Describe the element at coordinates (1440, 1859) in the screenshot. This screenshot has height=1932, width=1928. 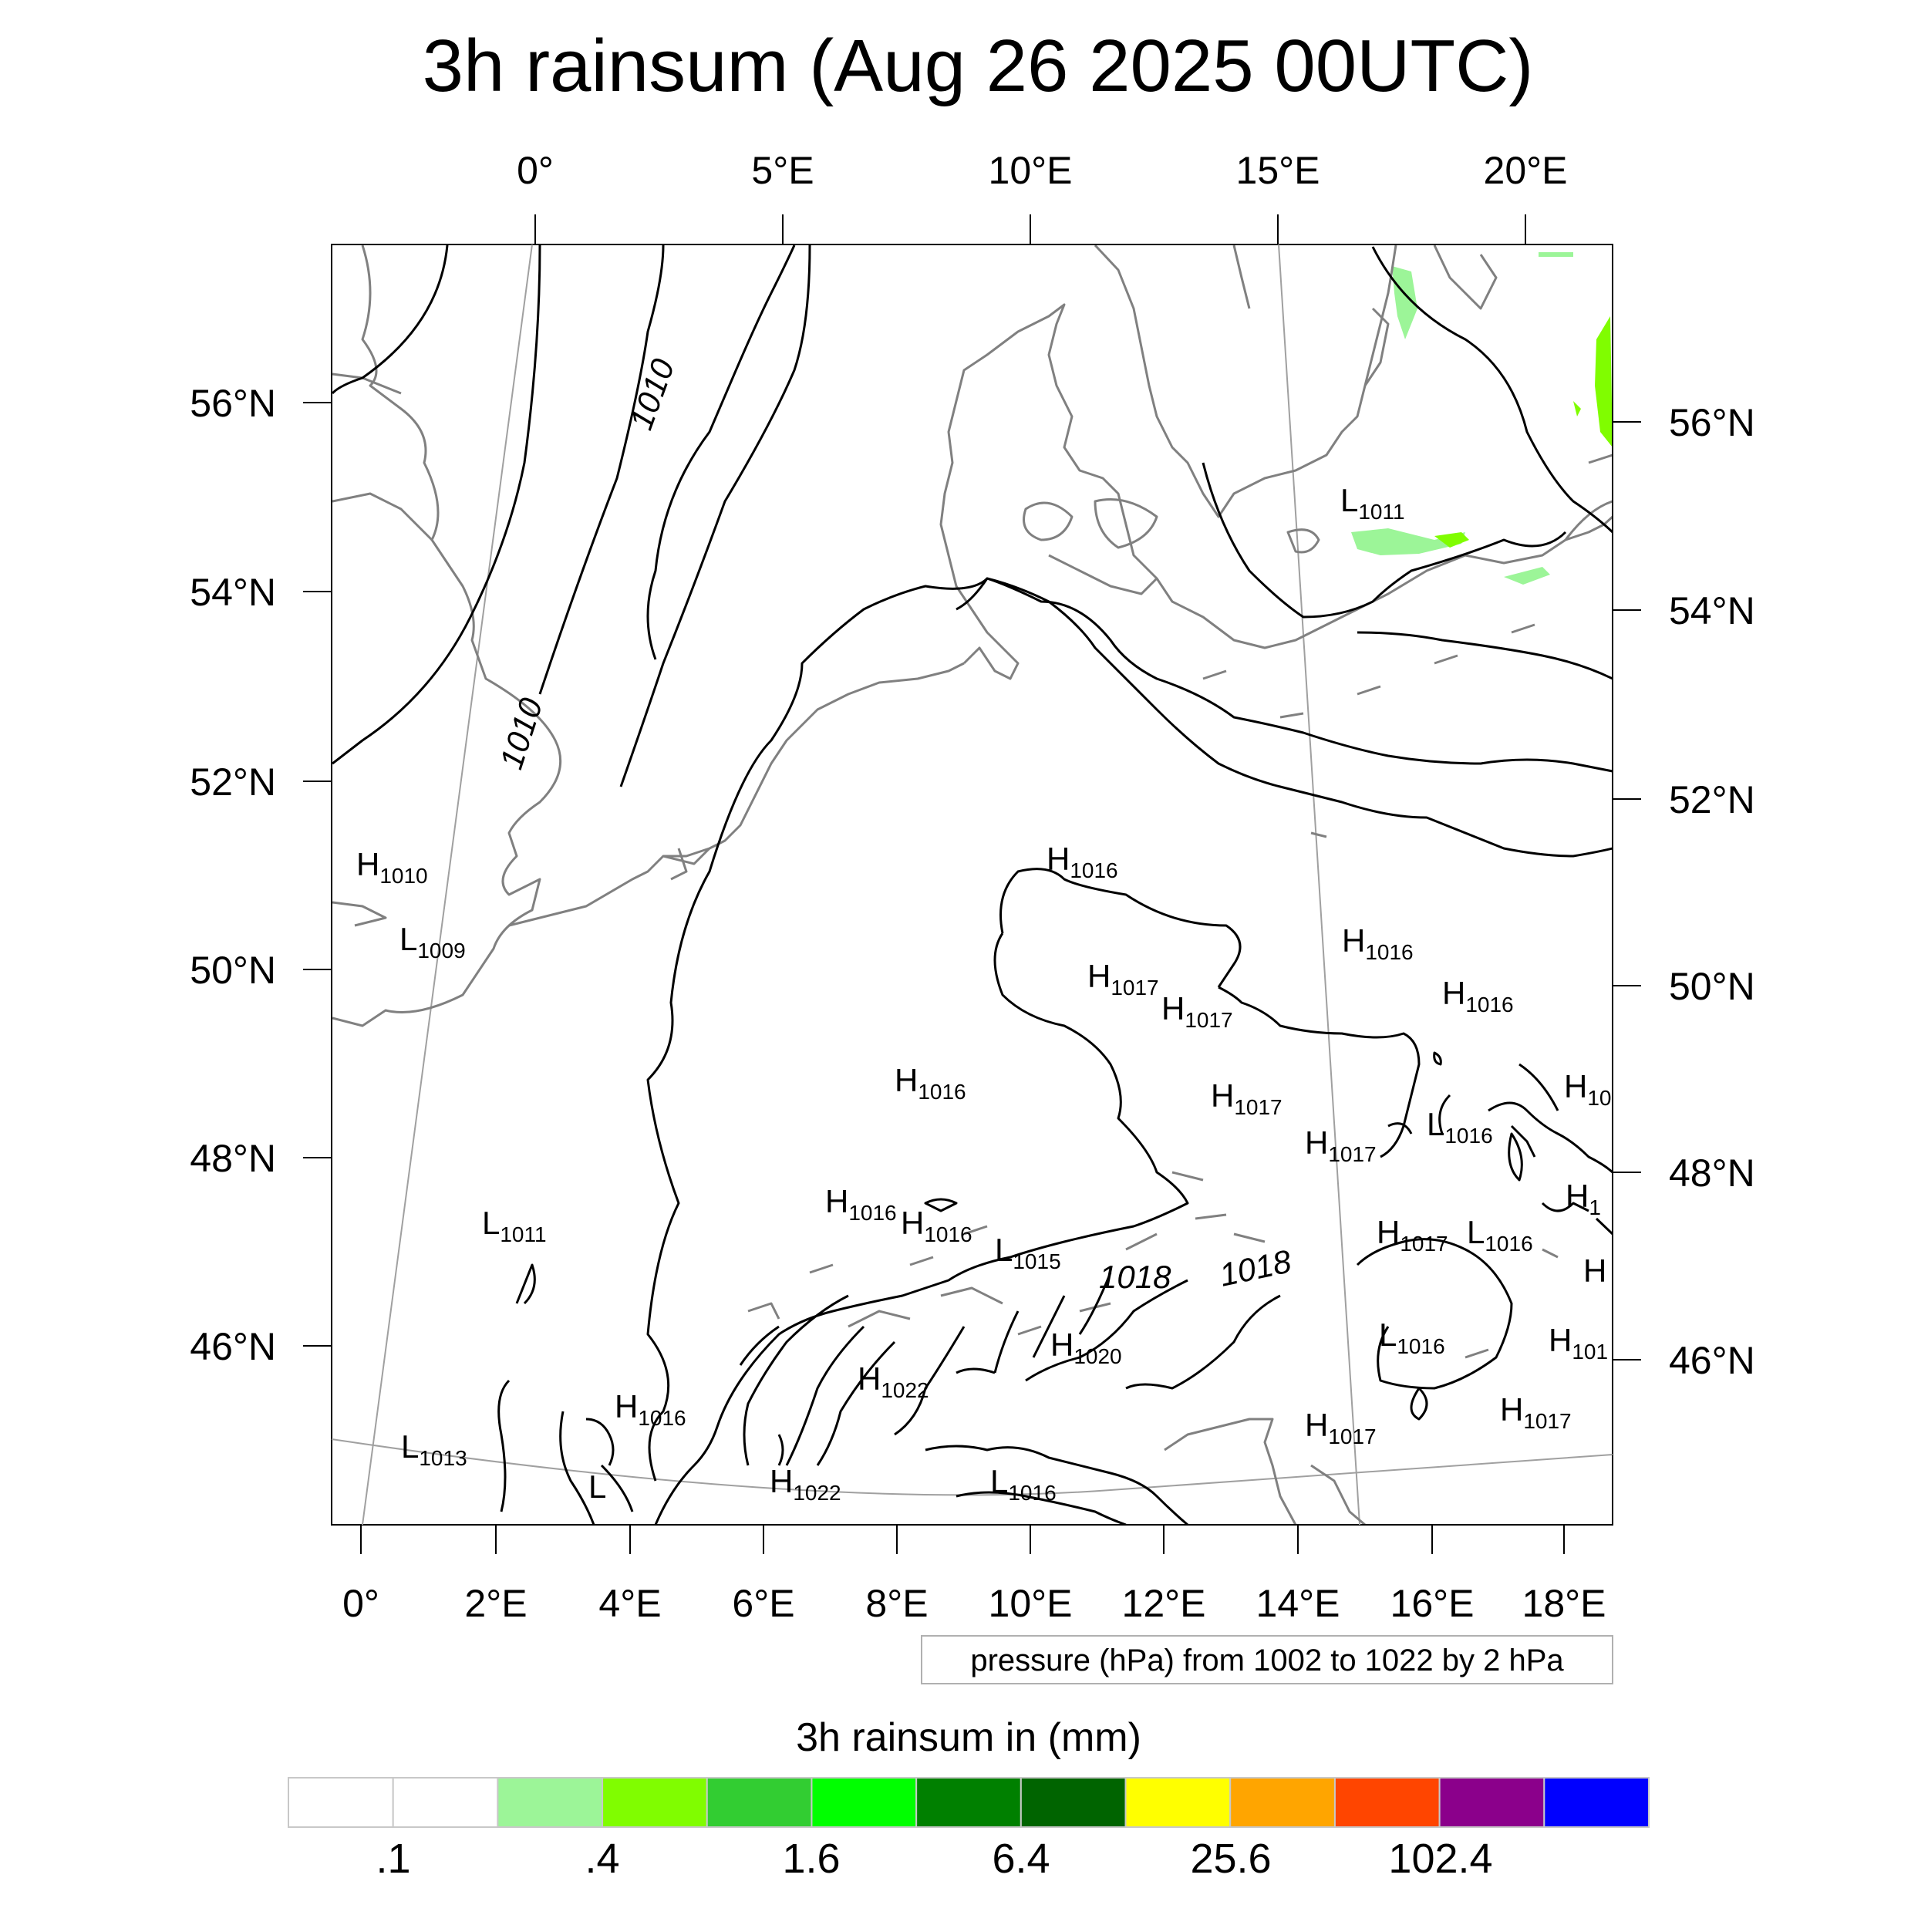
I see `colorbar-label: 102.4` at that location.